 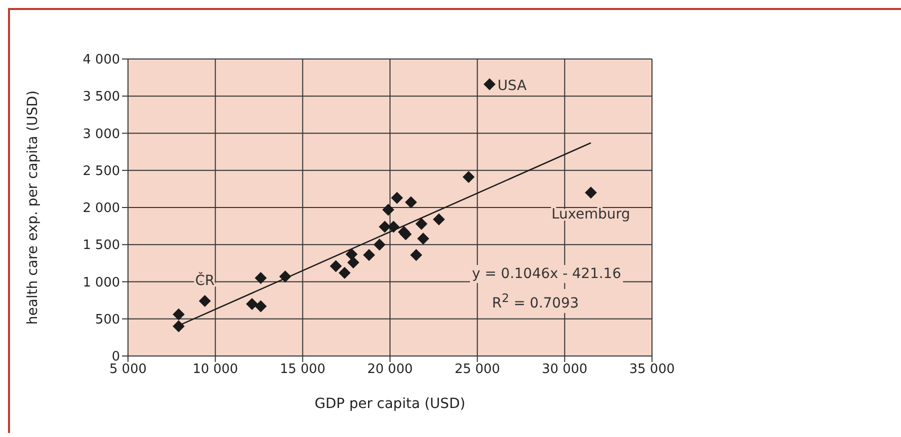 I want to click on y-tick-label: 3 500, so click(x=101, y=97).